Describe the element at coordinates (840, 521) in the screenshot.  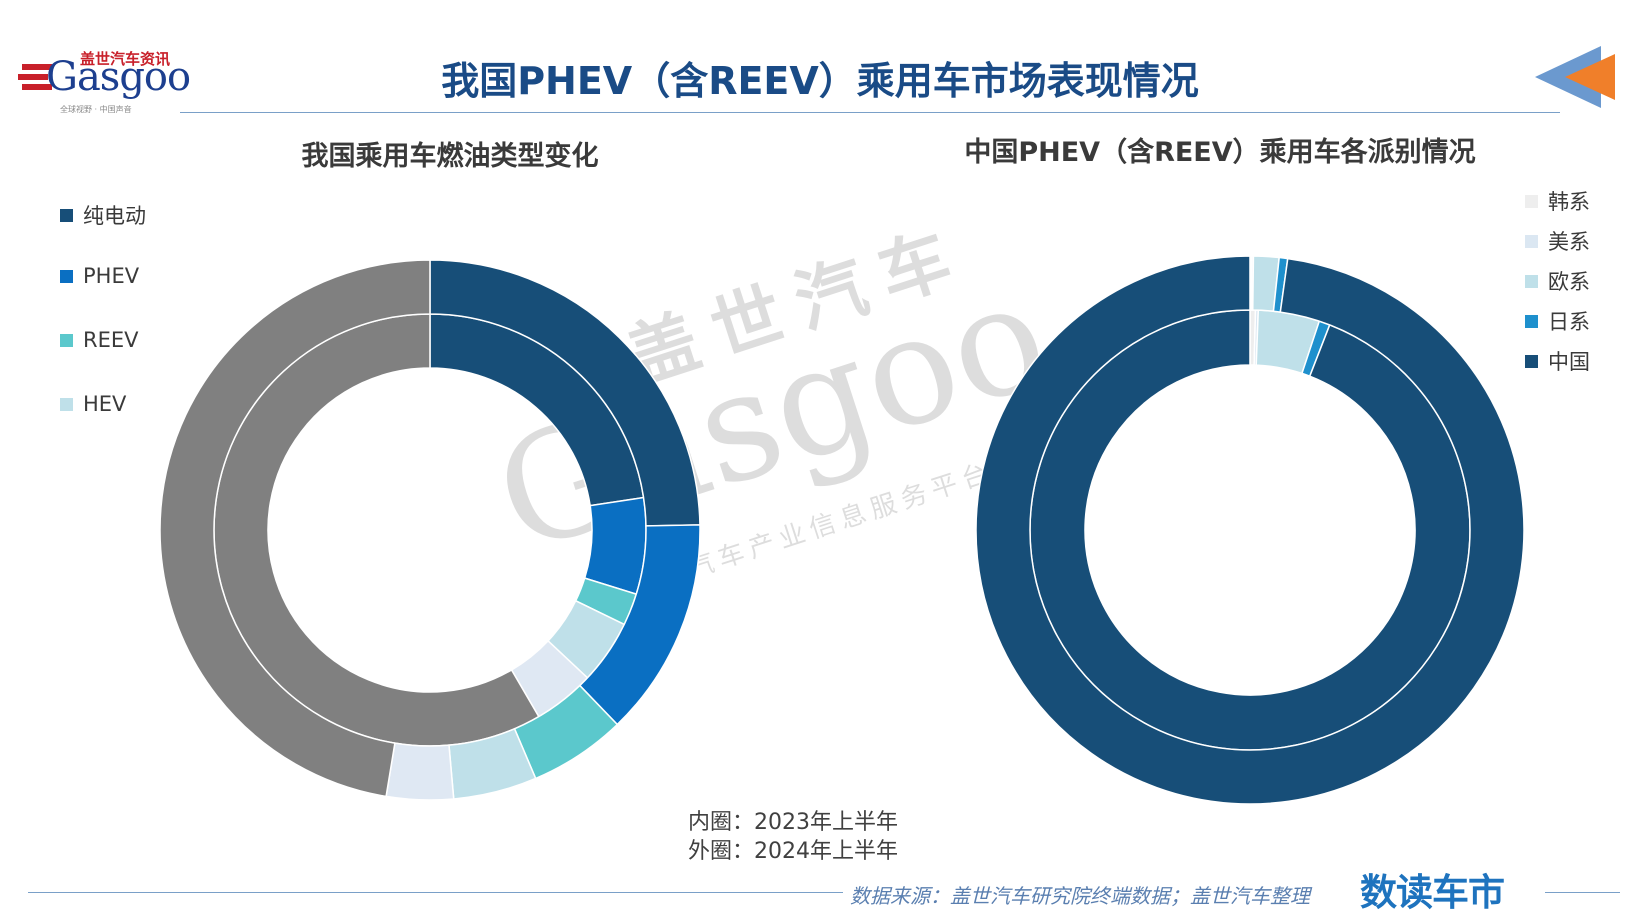
I see `watermark-sub: 汽车产业信息服务平台` at that location.